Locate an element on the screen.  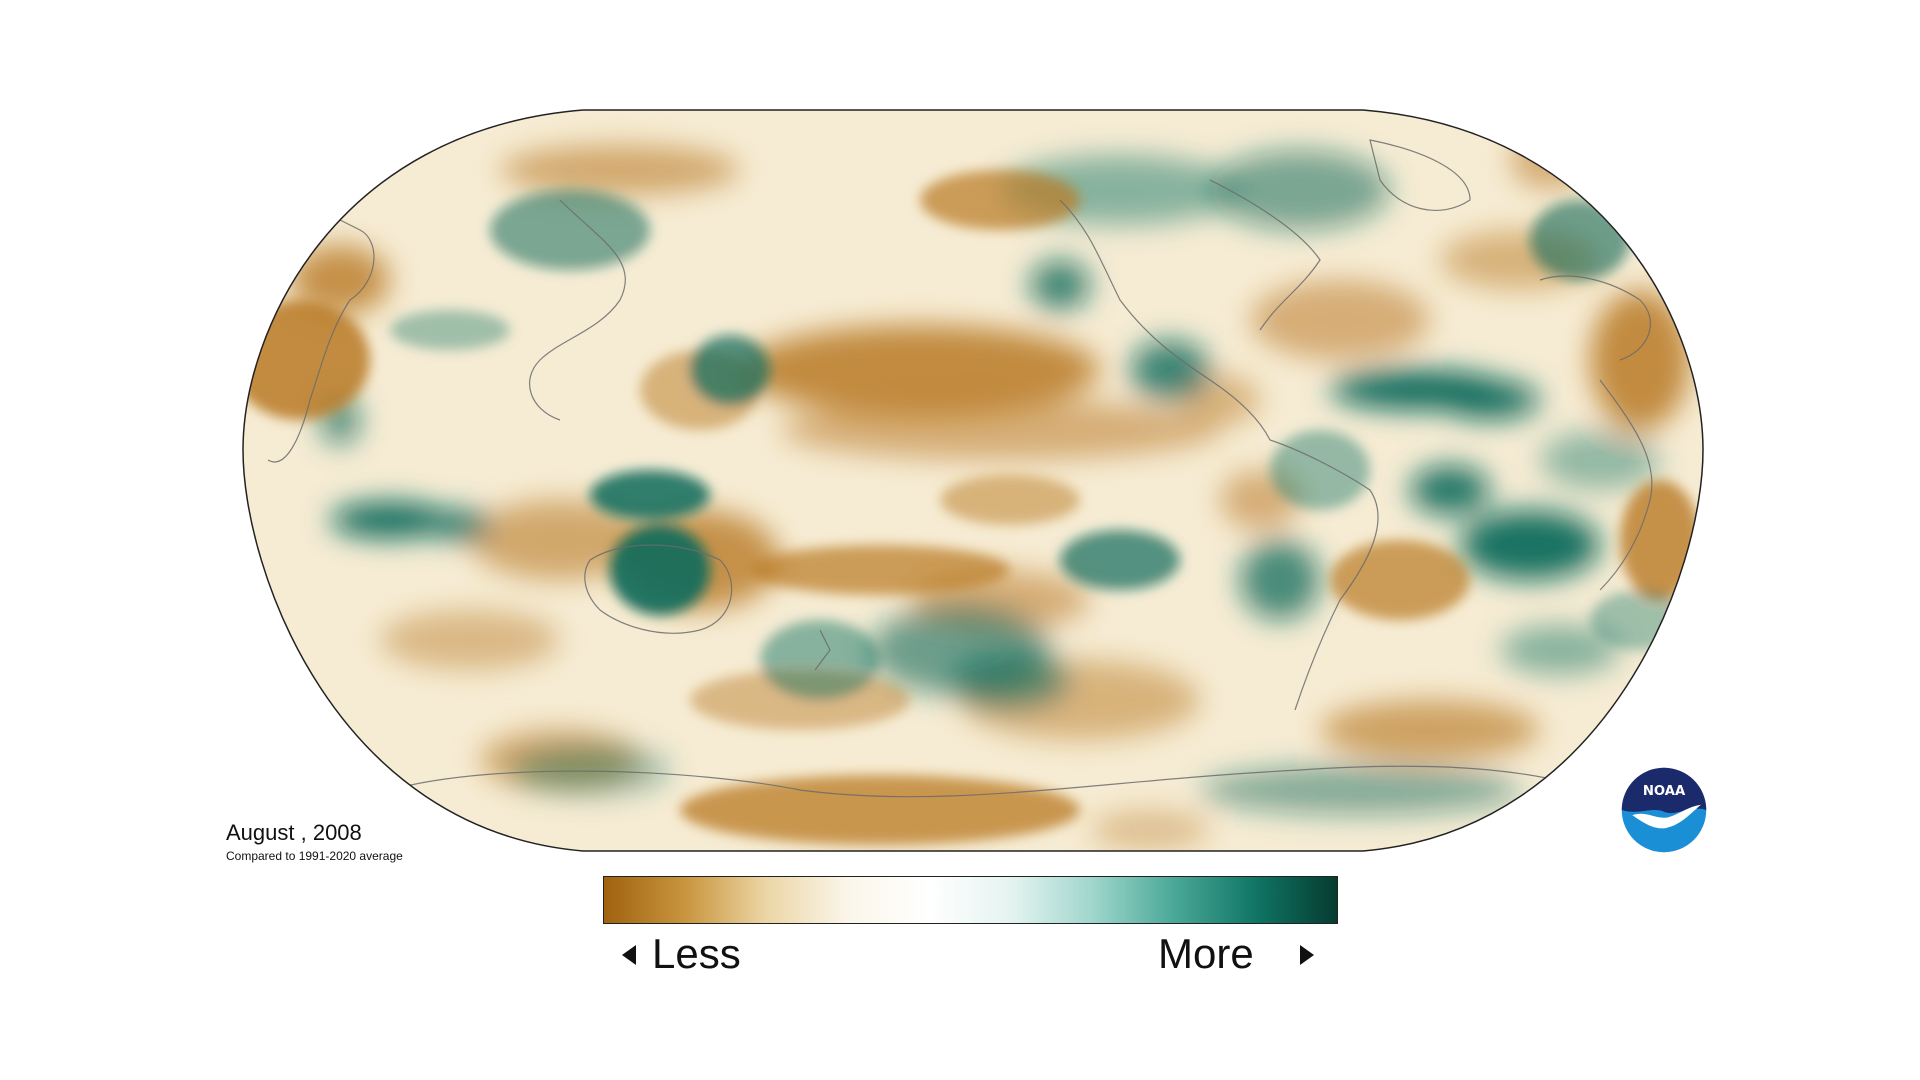
color-scale-bar is located at coordinates (970, 900).